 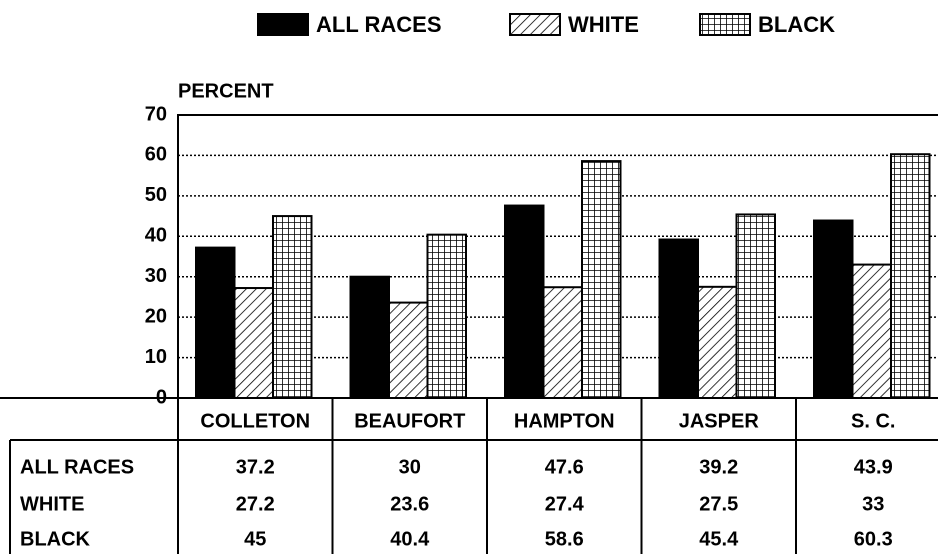 I want to click on y-tick-label: 70, so click(x=156, y=114).